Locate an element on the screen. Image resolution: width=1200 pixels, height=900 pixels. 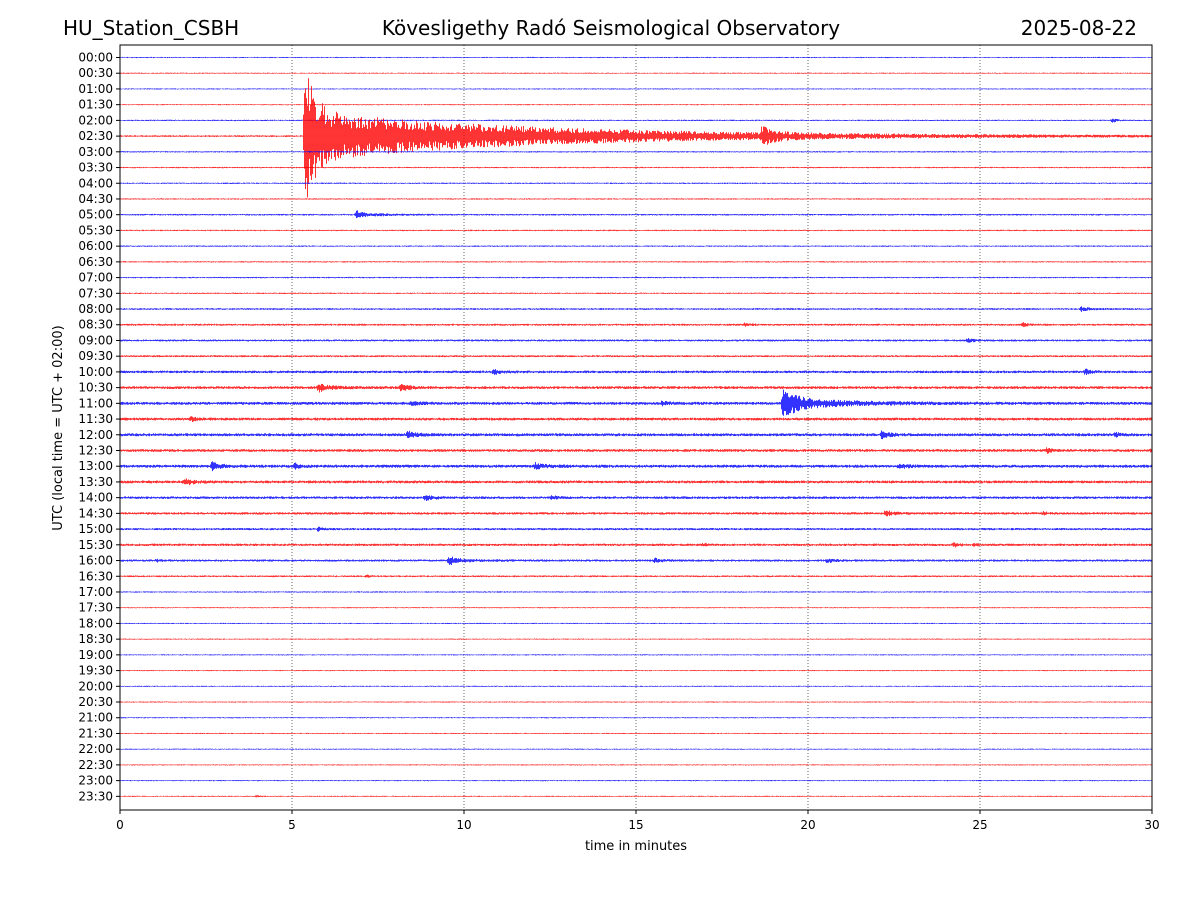
y-tick-label: 00:00 is located at coordinates (95, 58).